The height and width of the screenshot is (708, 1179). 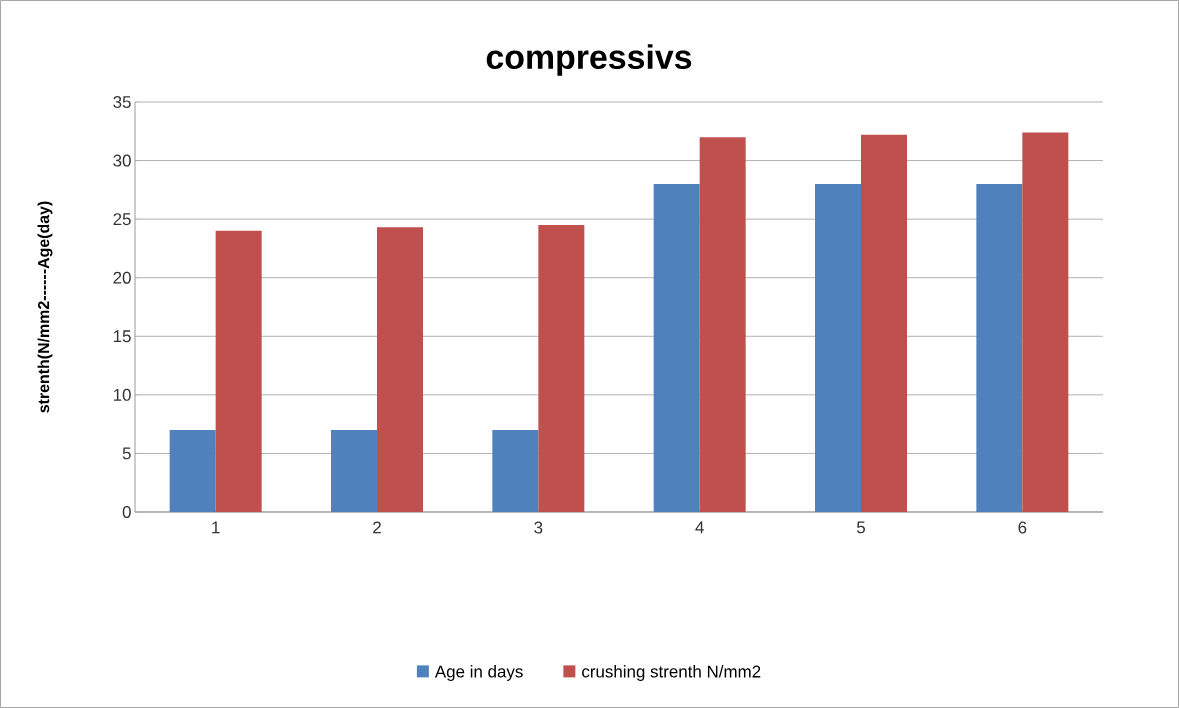 What do you see at coordinates (122, 394) in the screenshot?
I see `y-tick-label: 10` at bounding box center [122, 394].